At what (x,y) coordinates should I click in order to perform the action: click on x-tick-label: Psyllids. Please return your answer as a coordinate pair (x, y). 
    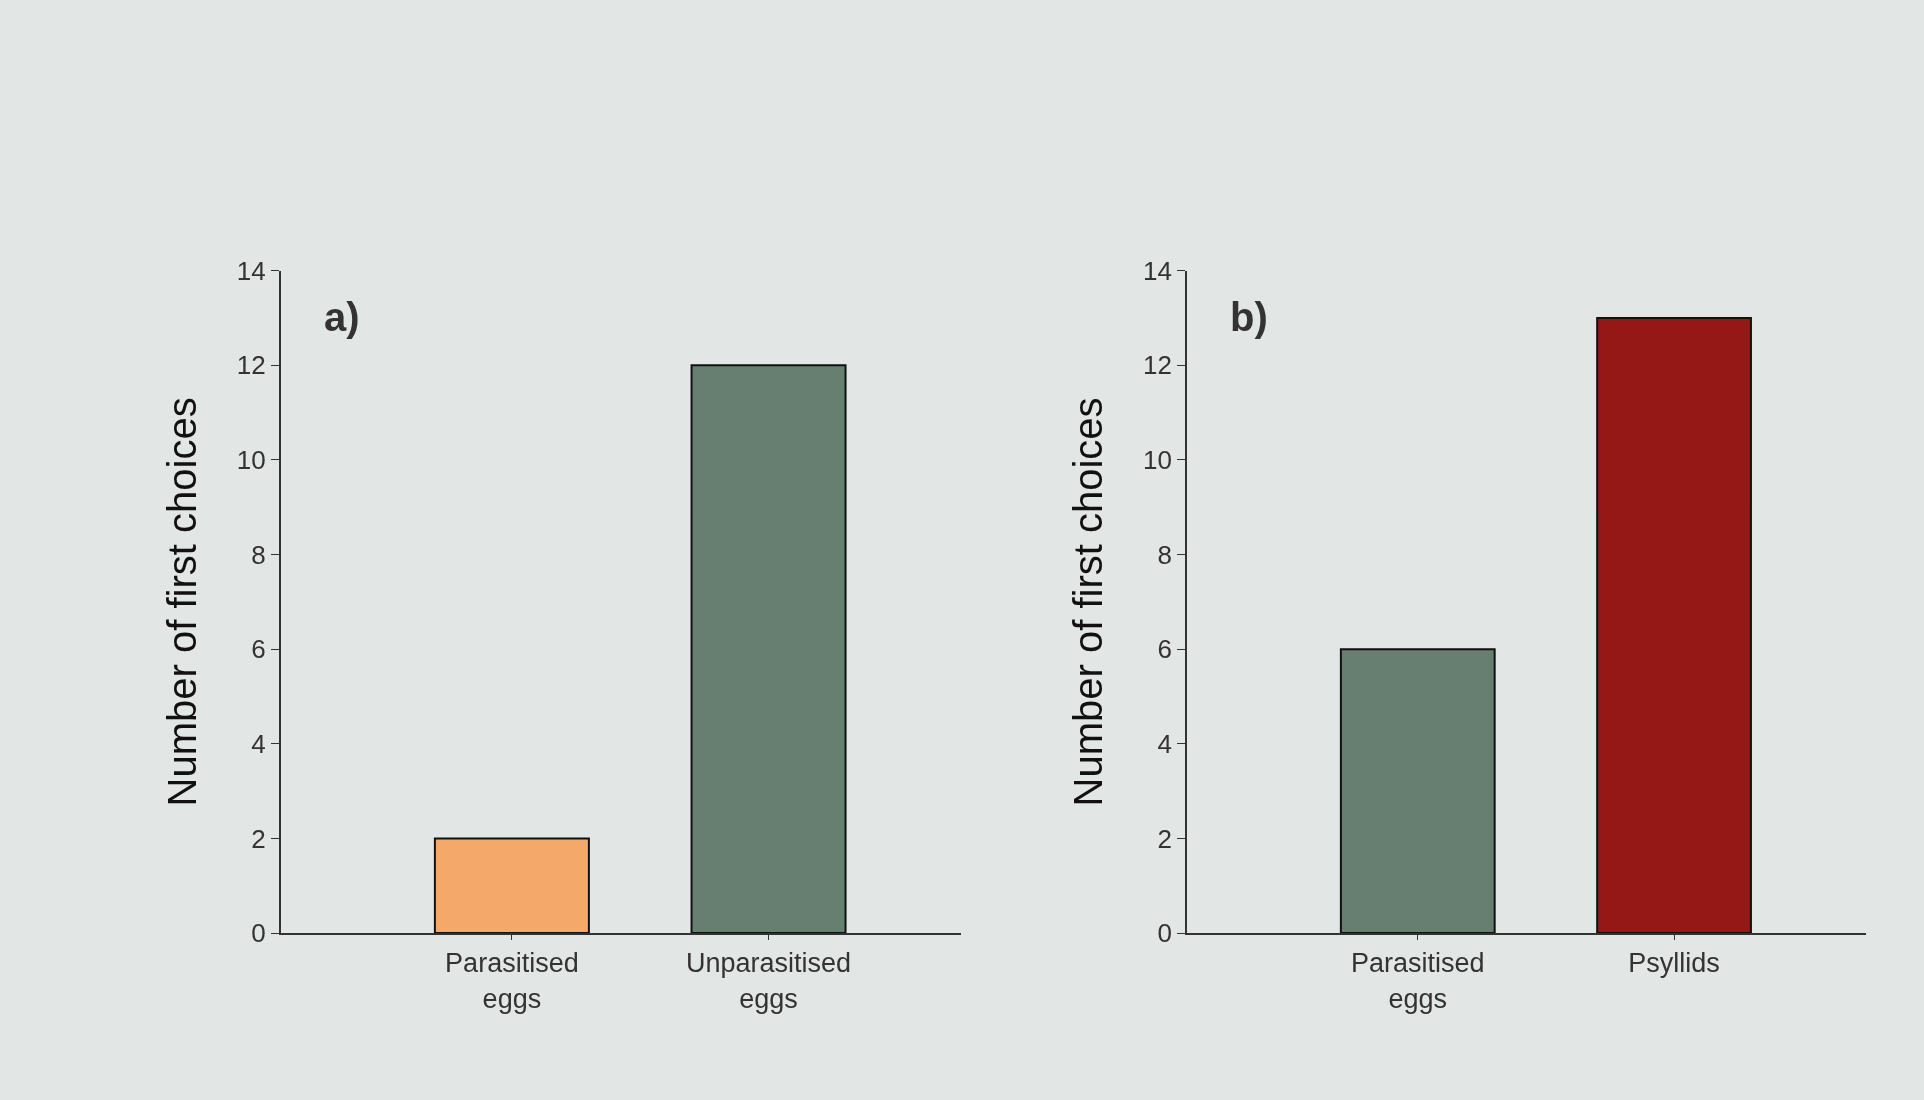
    Looking at the image, I should click on (1674, 963).